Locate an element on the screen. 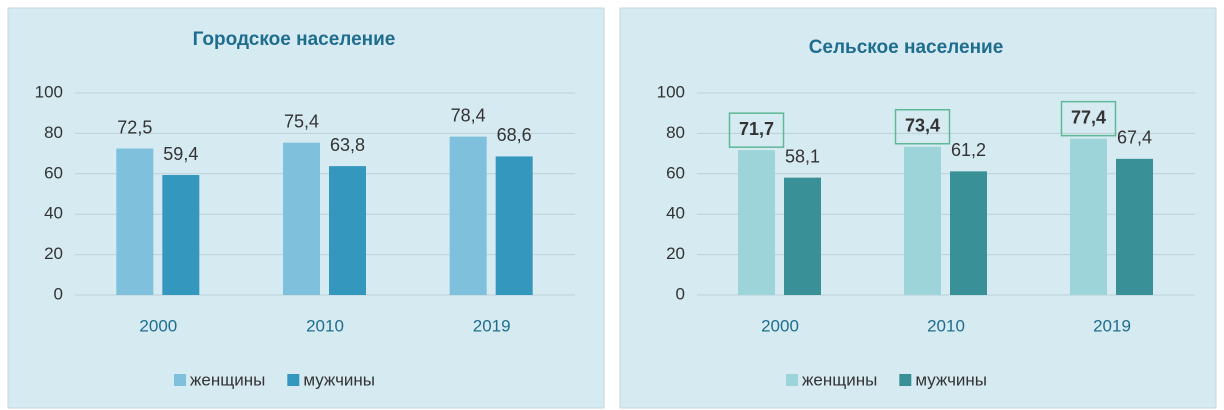 The width and height of the screenshot is (1224, 410). data-label: 63,8 is located at coordinates (347, 145).